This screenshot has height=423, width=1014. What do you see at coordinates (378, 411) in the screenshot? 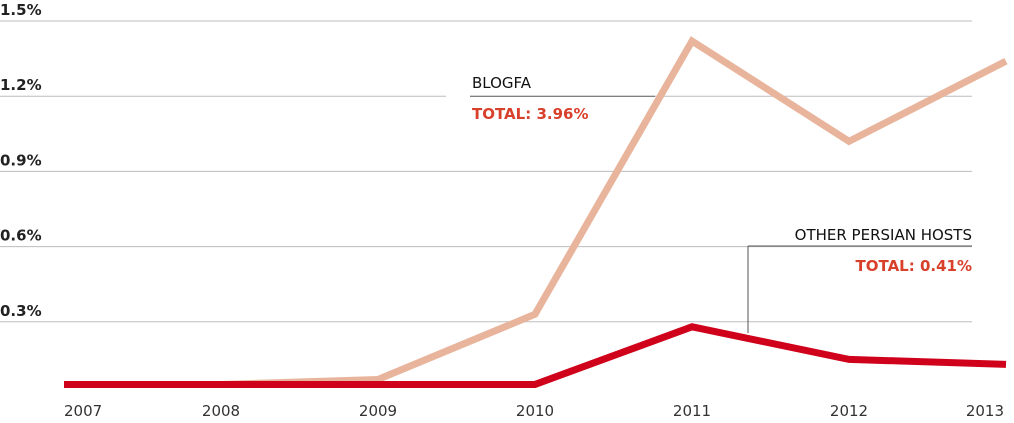
I see `x-tick-label: 2009` at bounding box center [378, 411].